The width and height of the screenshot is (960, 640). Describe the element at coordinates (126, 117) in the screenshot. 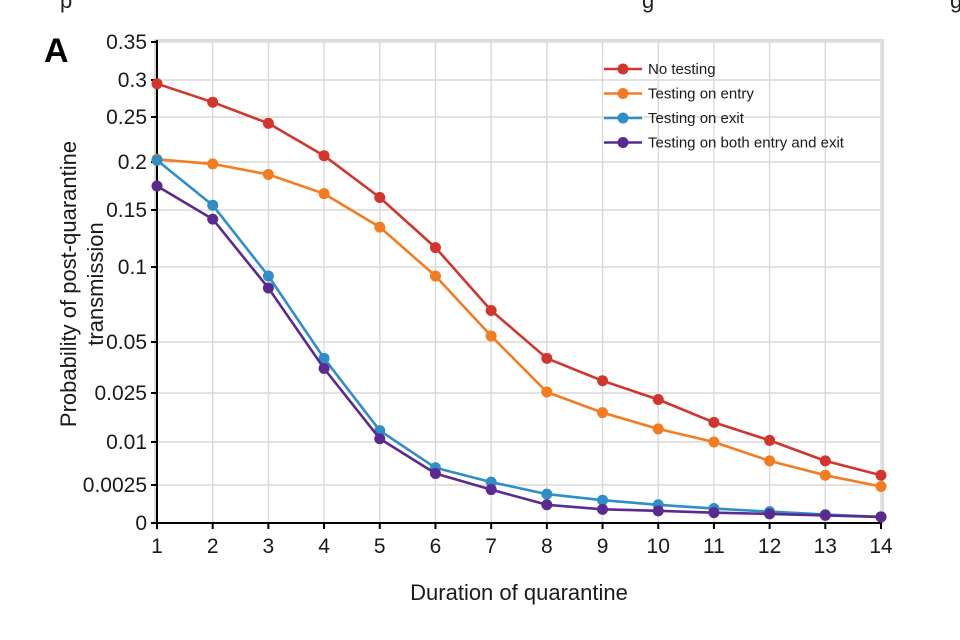

I see `y-tick-label-0.25: 0.25` at that location.